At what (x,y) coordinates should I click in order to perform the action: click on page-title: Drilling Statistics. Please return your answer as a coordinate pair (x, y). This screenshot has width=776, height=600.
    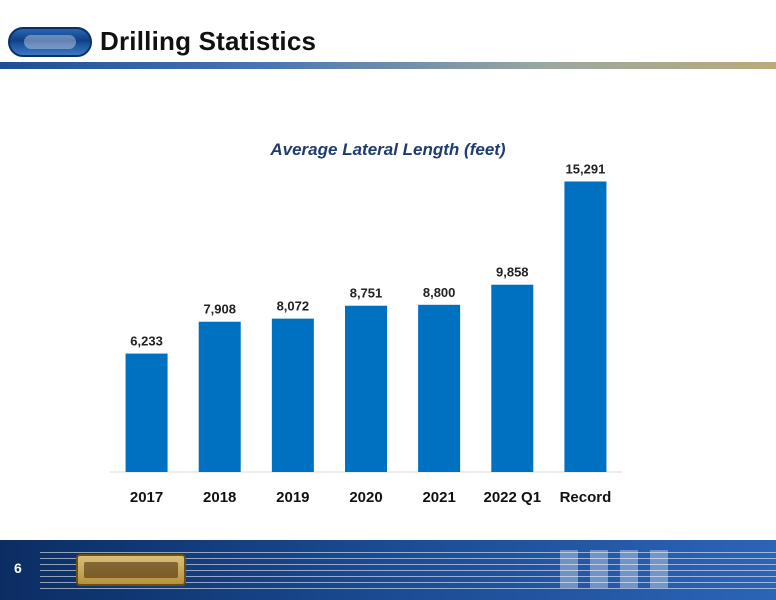
    Looking at the image, I should click on (208, 41).